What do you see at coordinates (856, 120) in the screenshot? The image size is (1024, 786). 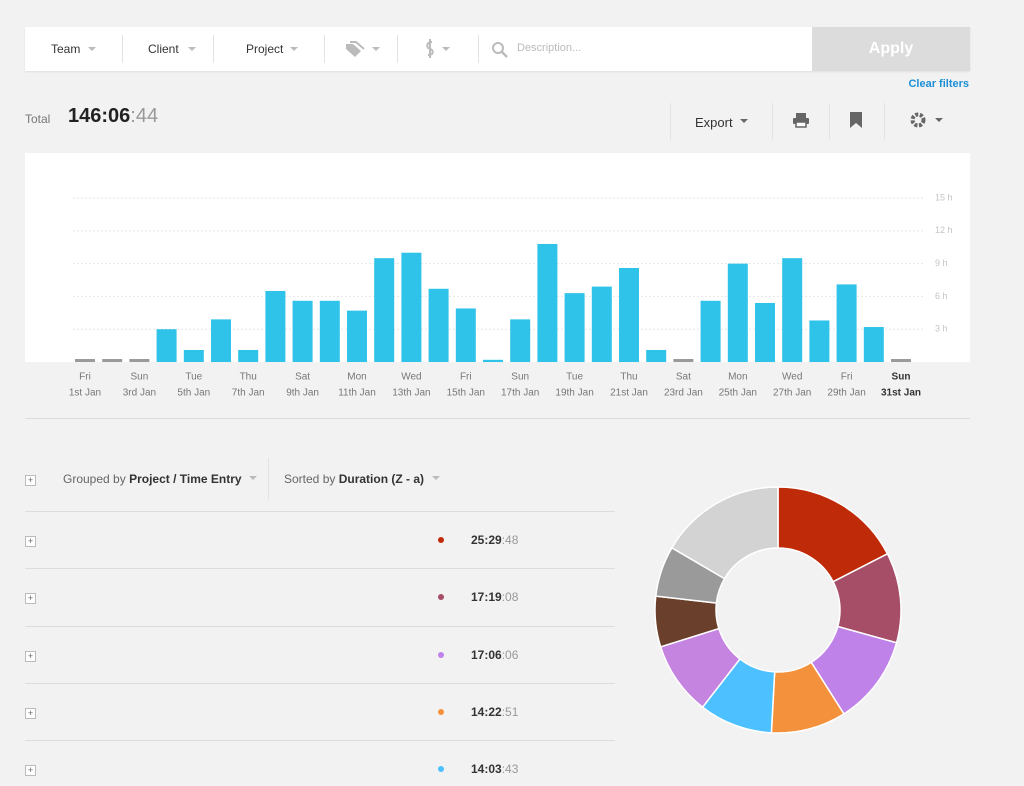 I see `bookmark-button` at bounding box center [856, 120].